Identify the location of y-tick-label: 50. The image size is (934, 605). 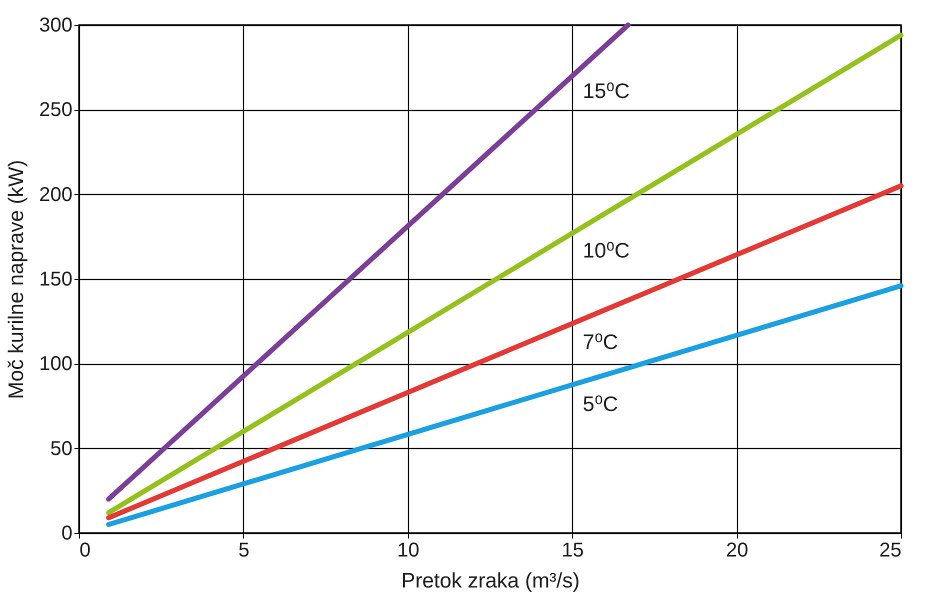
(61, 449).